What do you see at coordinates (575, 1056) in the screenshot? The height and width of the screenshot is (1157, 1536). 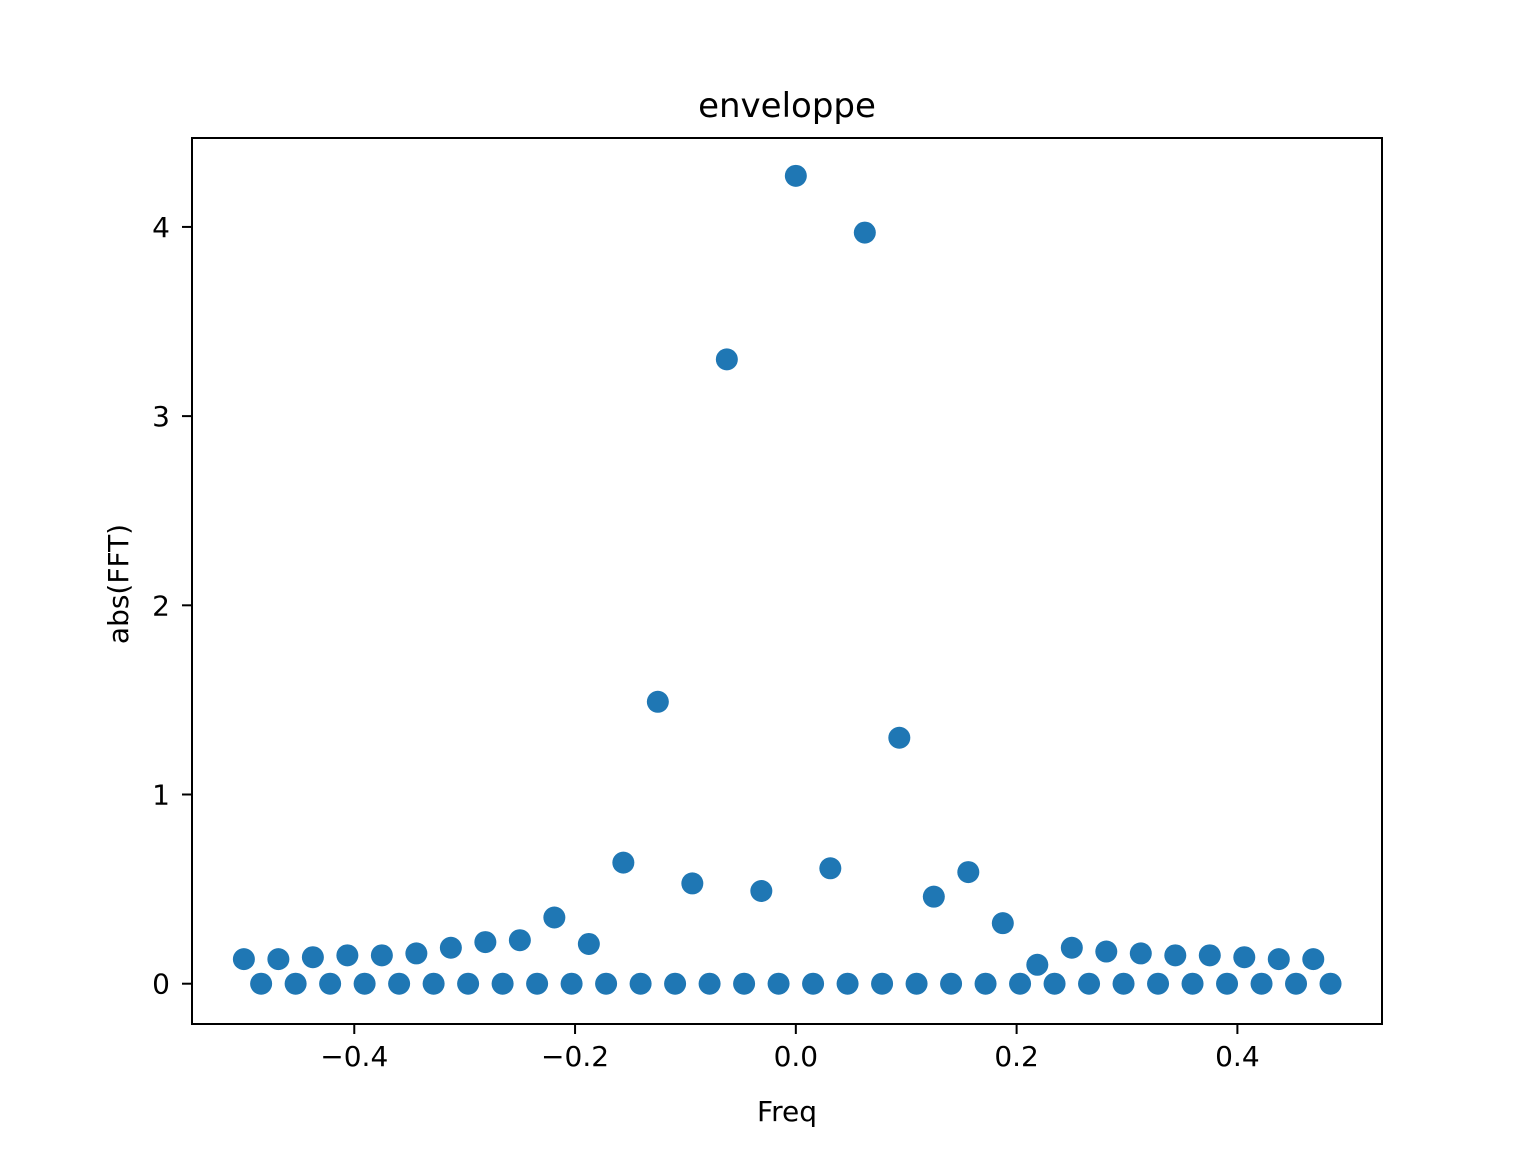 I see `x-tick-label: −0.2` at bounding box center [575, 1056].